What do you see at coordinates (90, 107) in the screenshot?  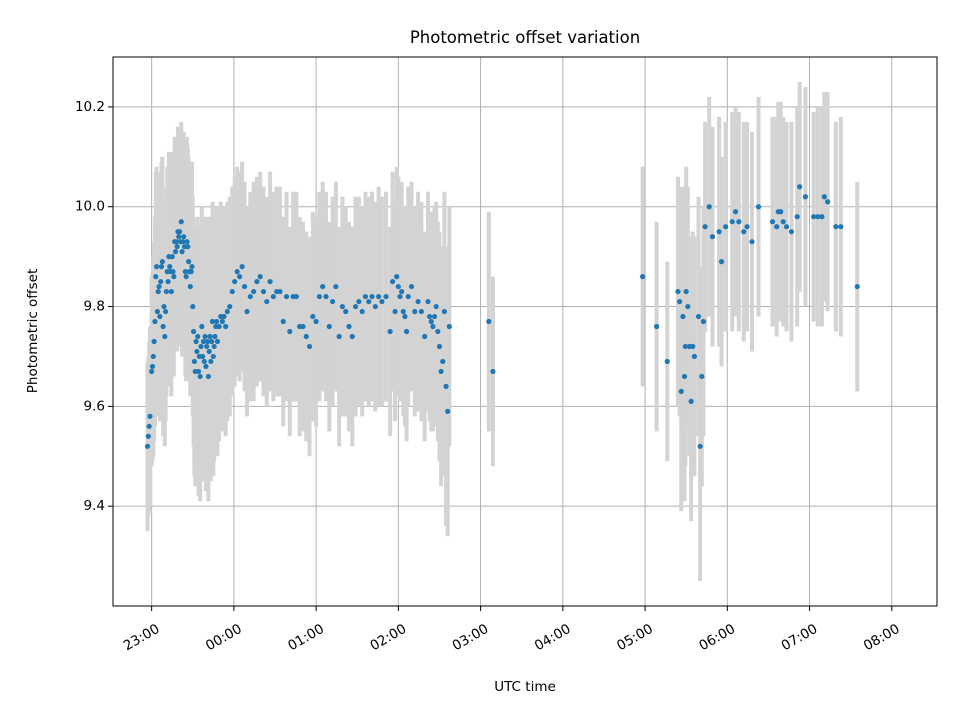 I see `y-tick-label: 10.2` at bounding box center [90, 107].